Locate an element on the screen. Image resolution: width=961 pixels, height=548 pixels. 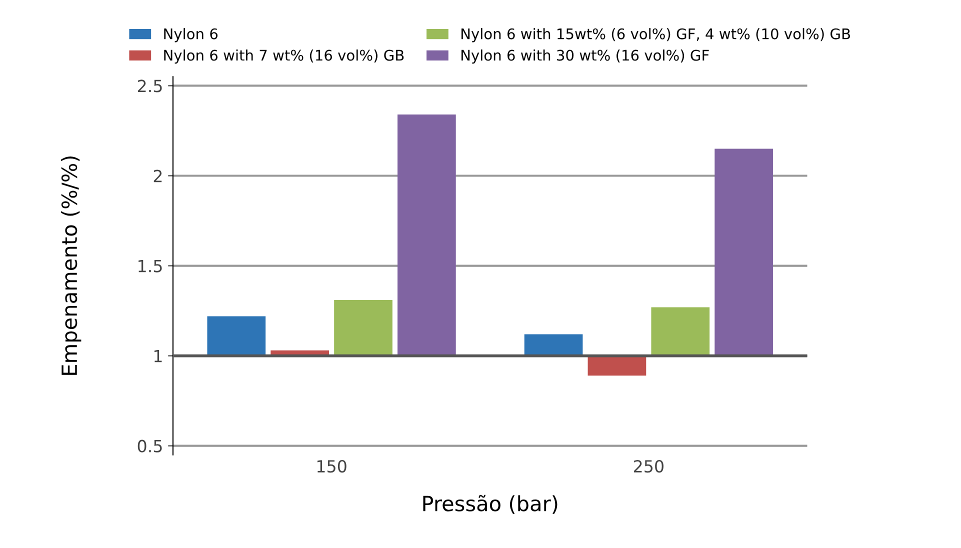
legend-label: Nylon 6 with 30 wt% (16 vol%) GF is located at coordinates (585, 56).